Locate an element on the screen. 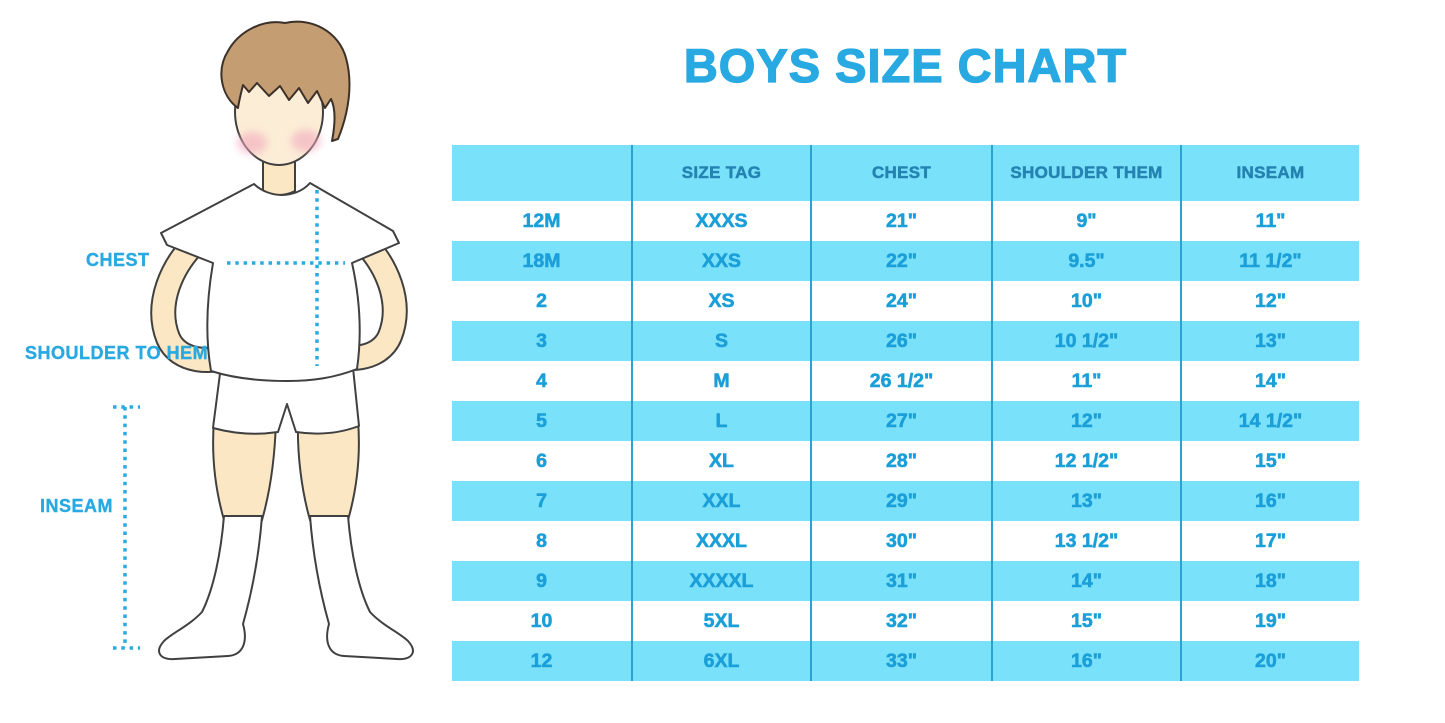  boy-hair is located at coordinates (285, 81).